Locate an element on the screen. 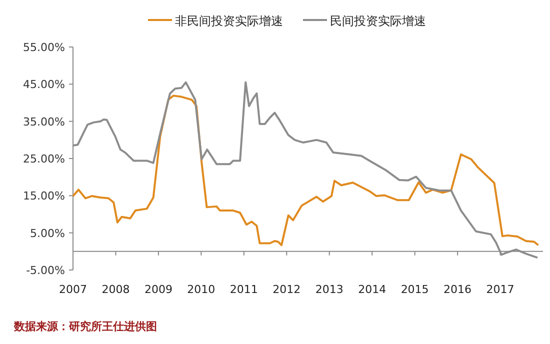 The width and height of the screenshot is (550, 344). legend-label: 非民间投资实际增速 is located at coordinates (229, 21).